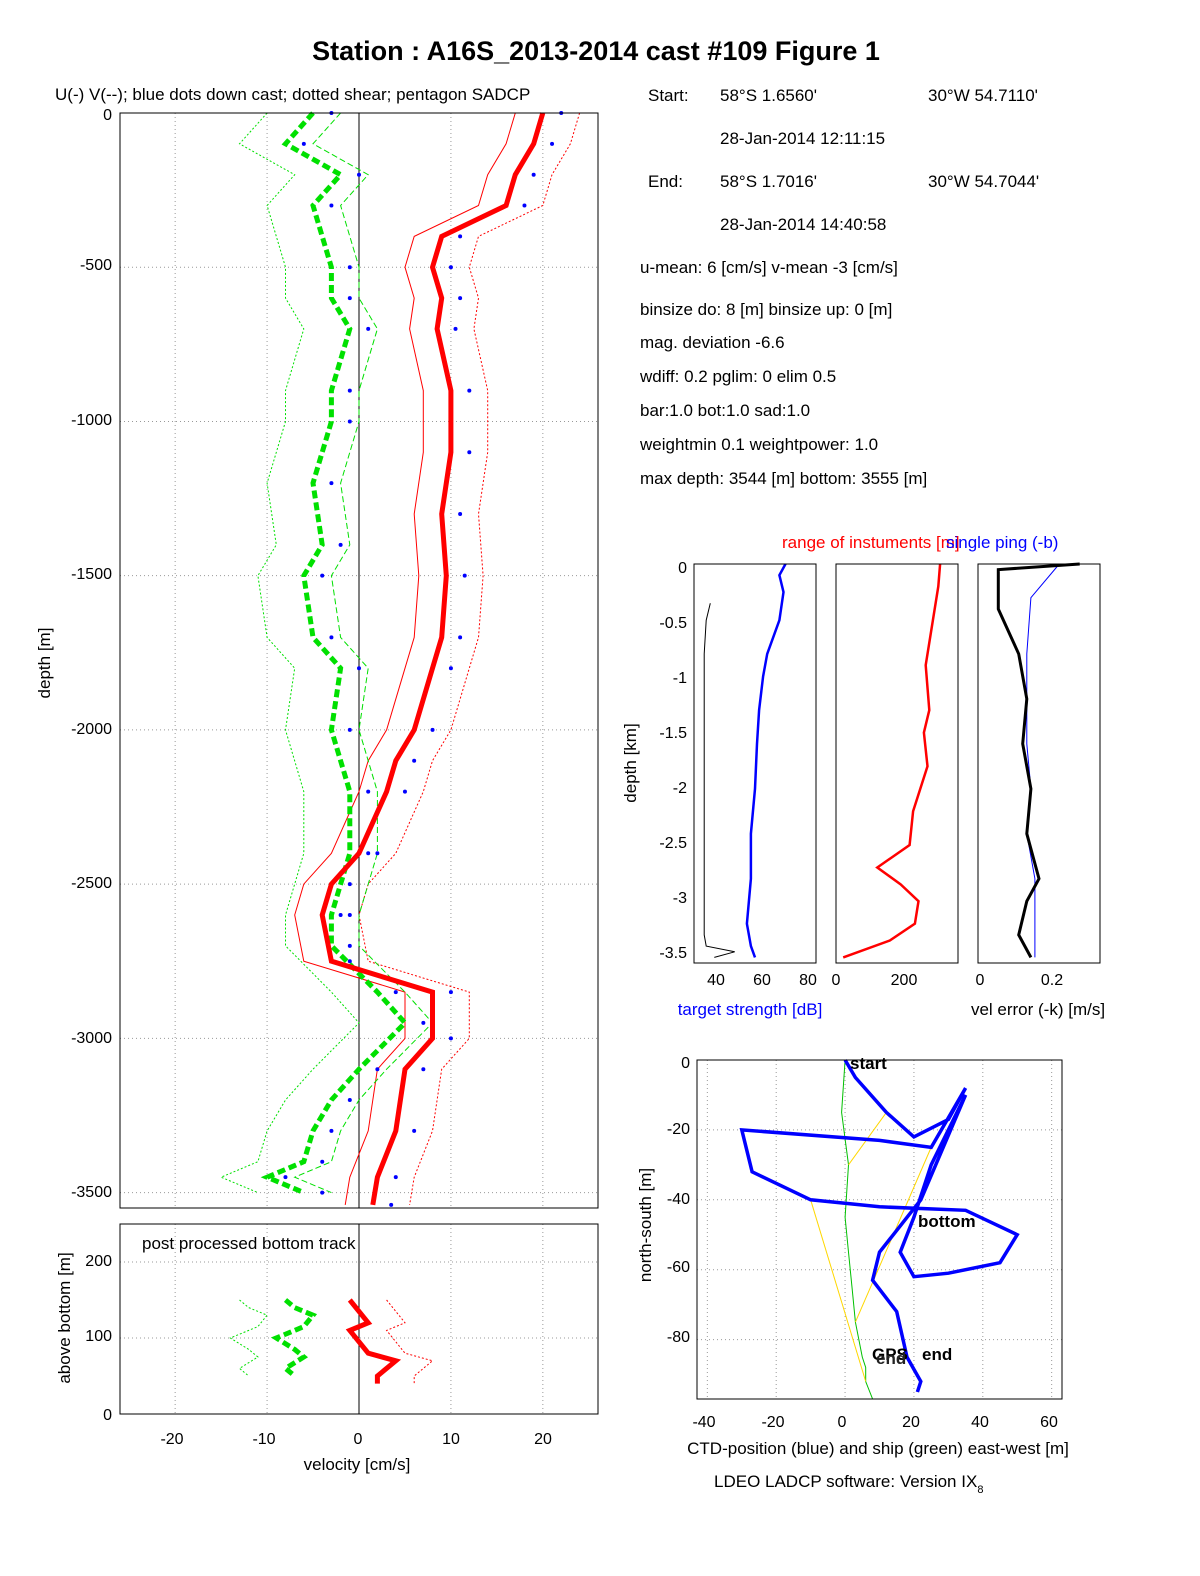 The image size is (1200, 1576). I want to click on main-ytick: -500, so click(96, 265).